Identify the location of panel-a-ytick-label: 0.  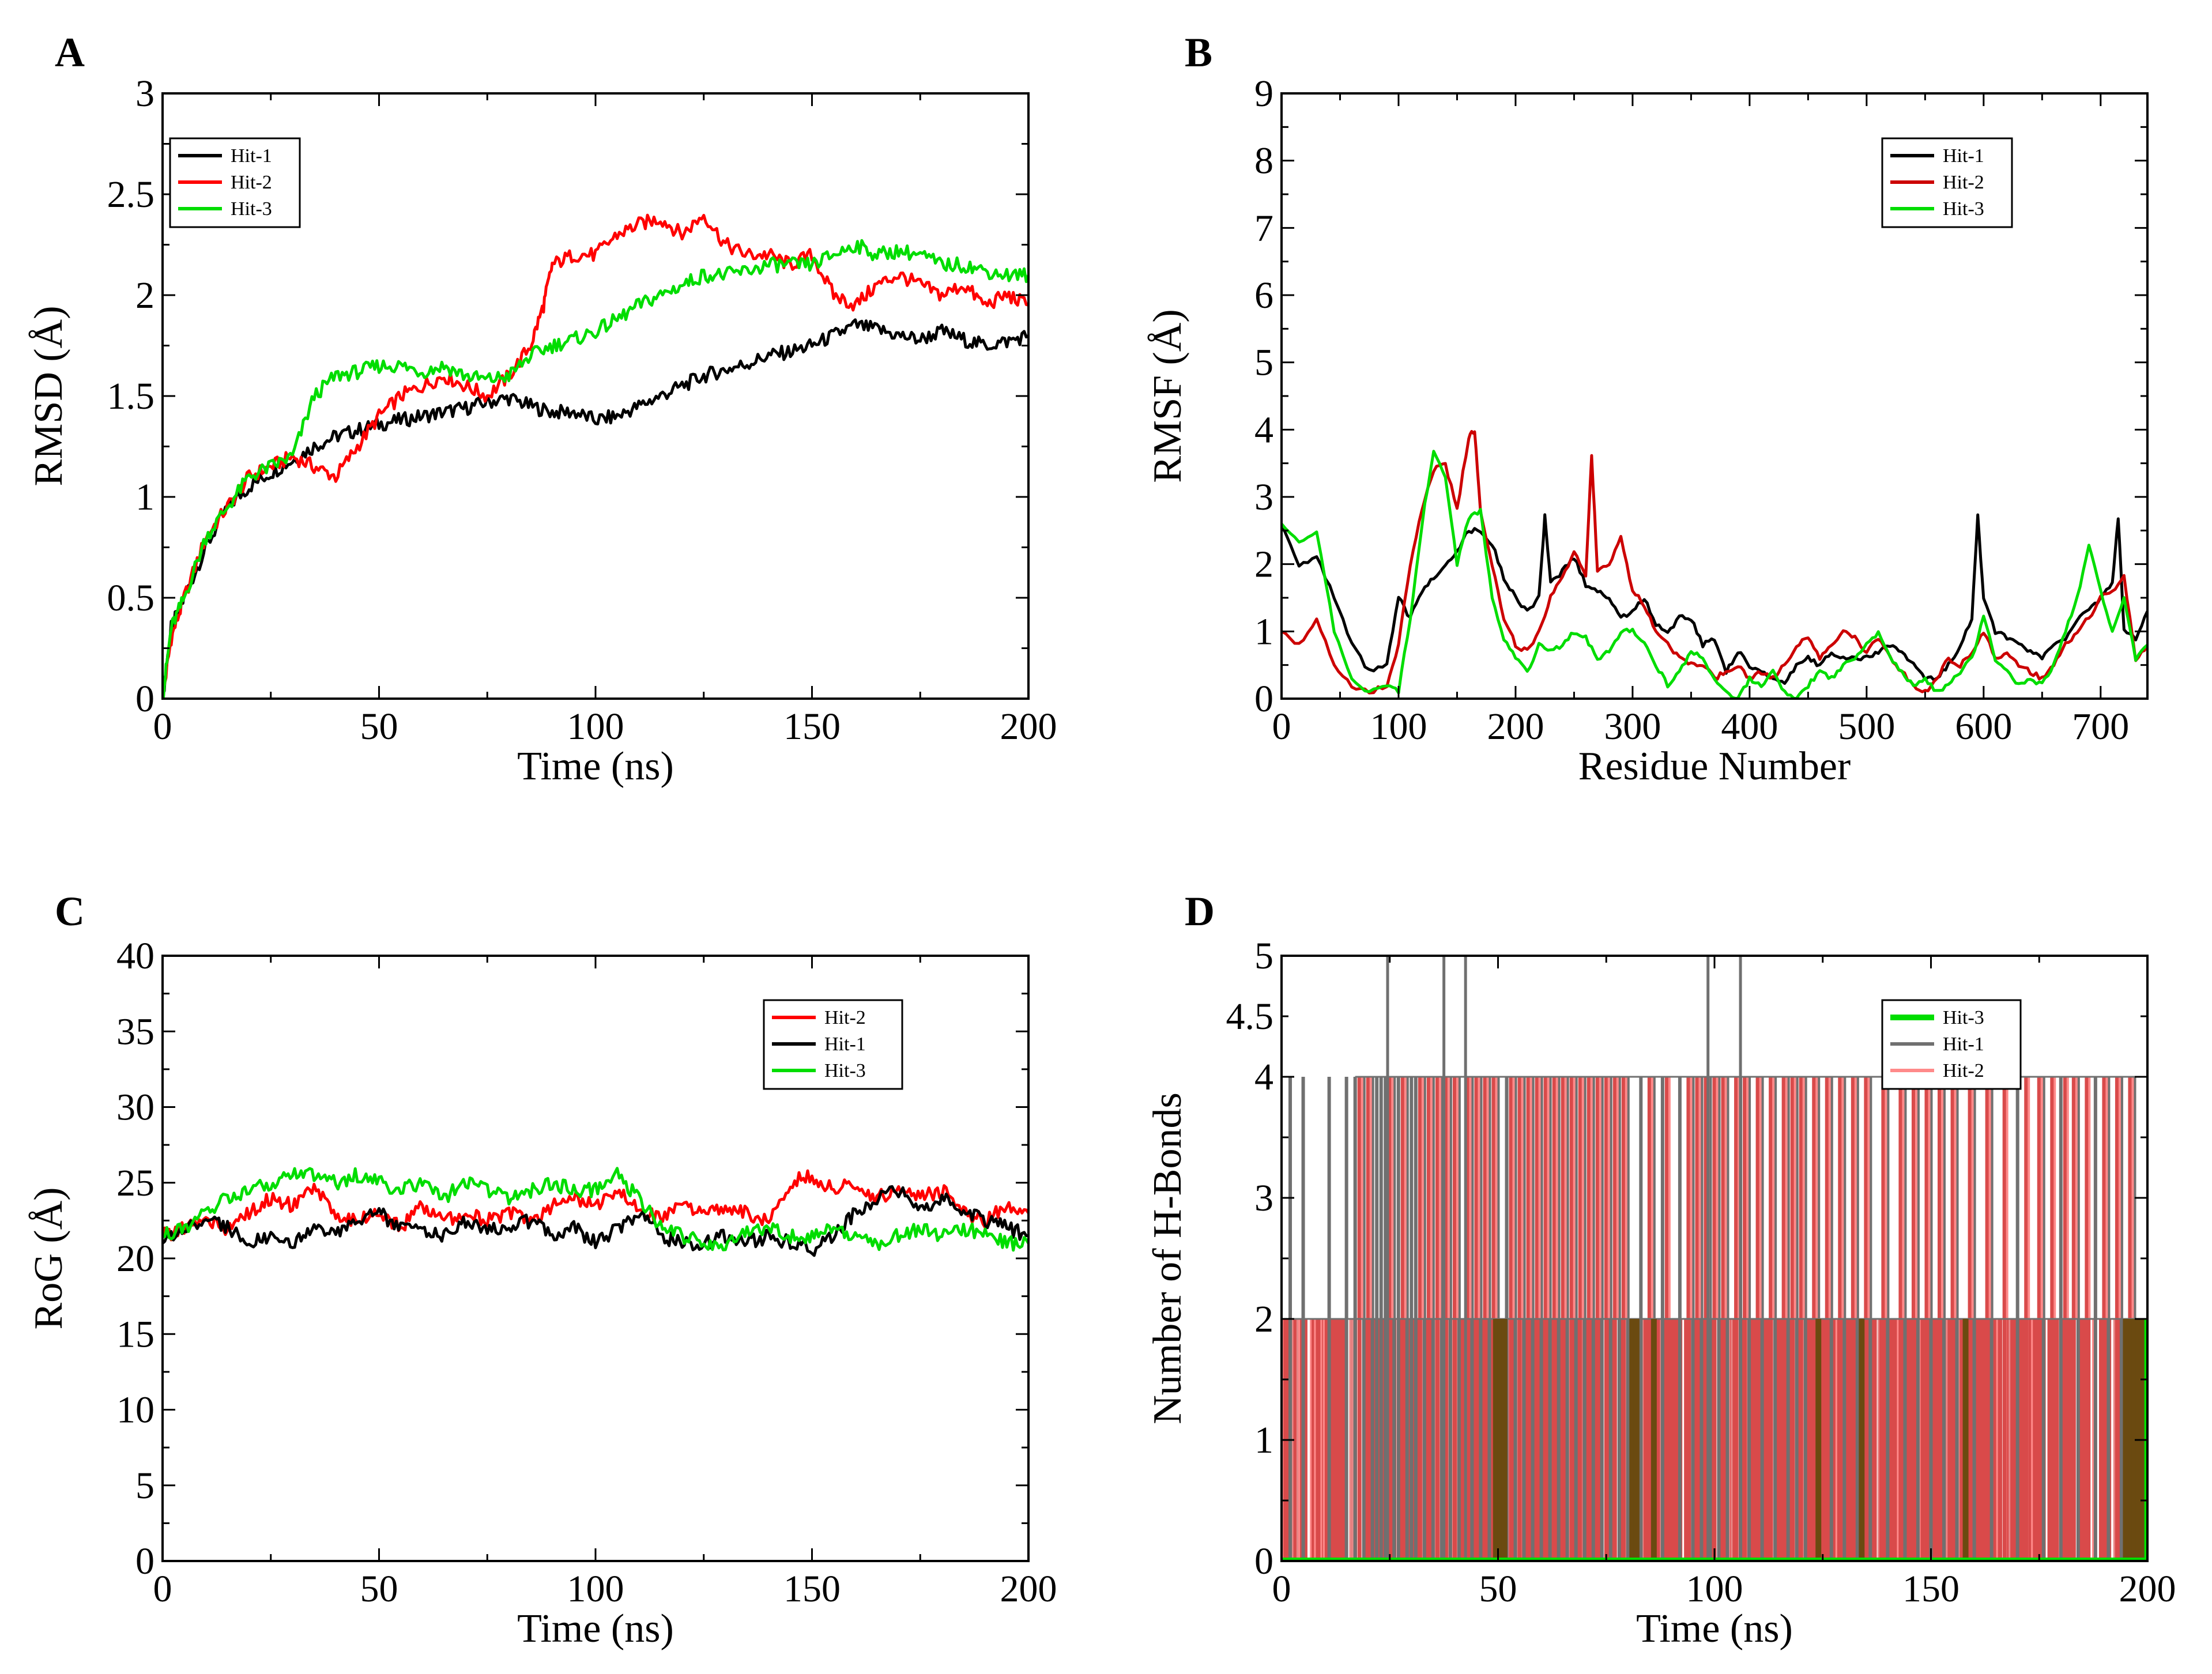
(145, 699).